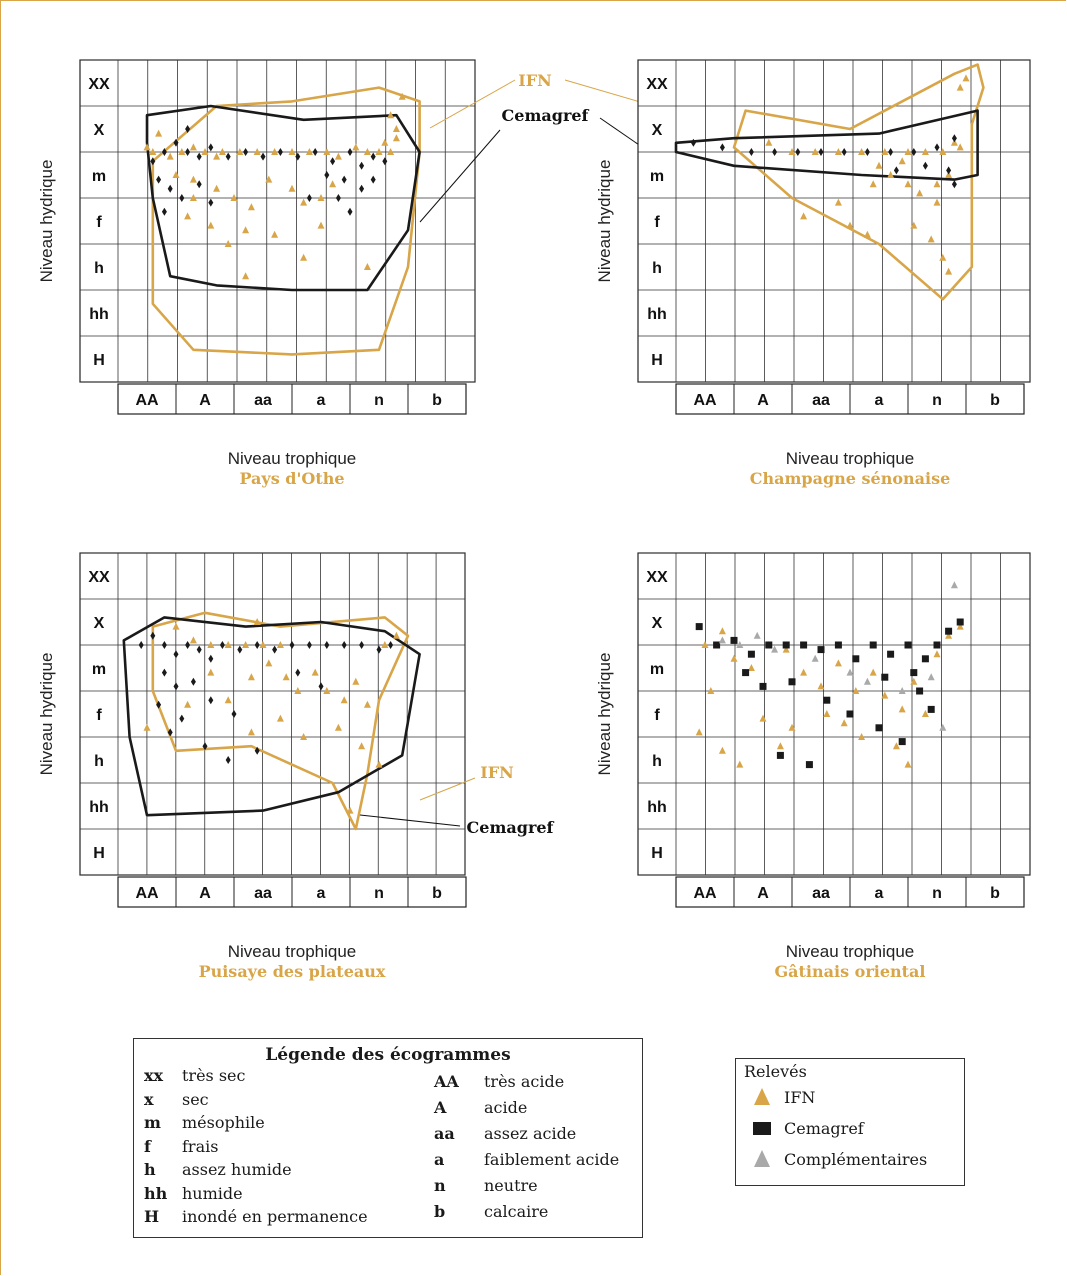 This screenshot has width=1067, height=1276. I want to click on y-tick-label: hh, so click(99, 807).